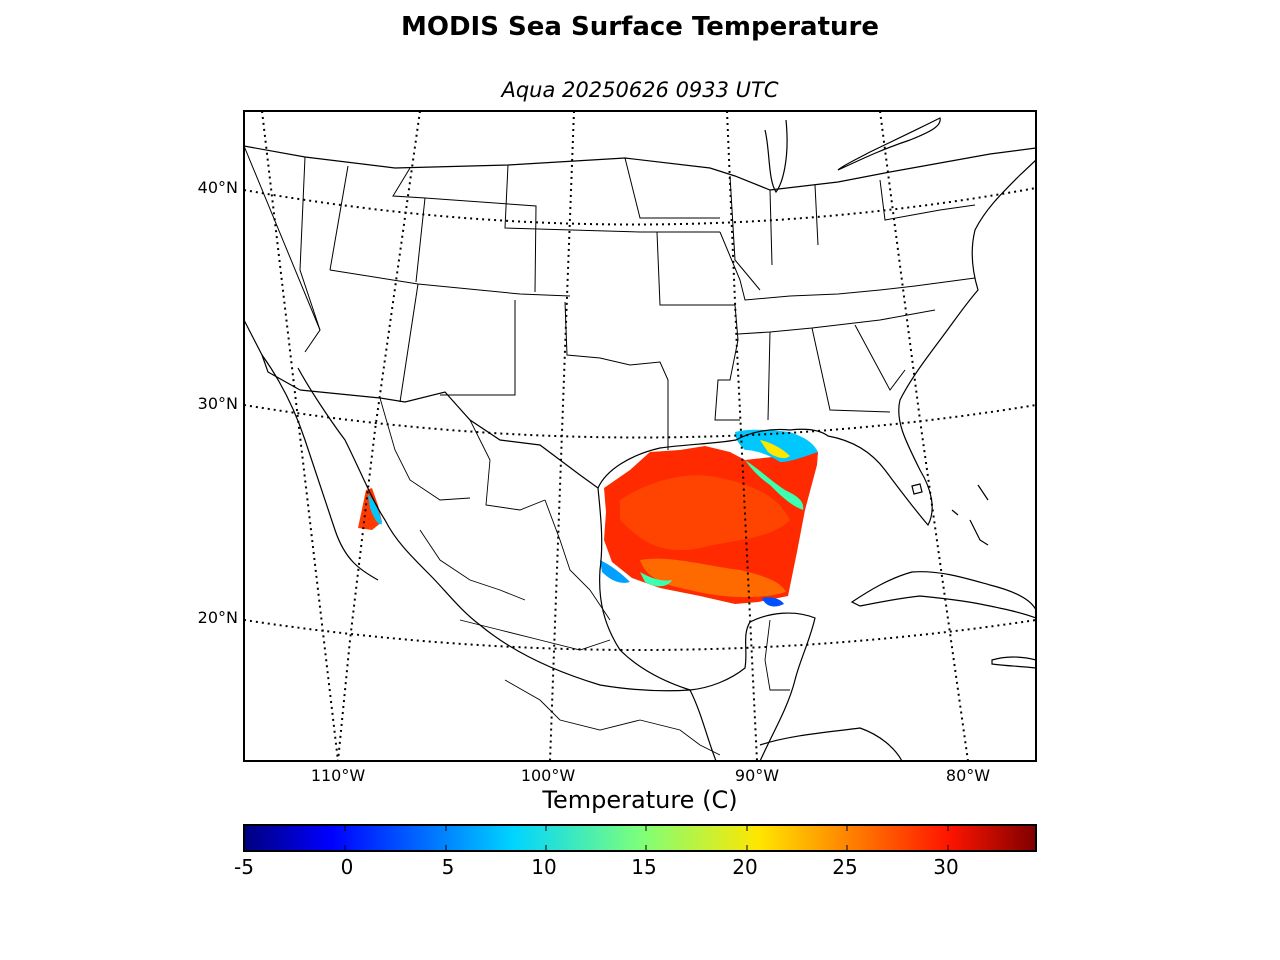 This screenshot has width=1280, height=960. What do you see at coordinates (672, 188) in the screenshot?
I see `state-line-ia` at bounding box center [672, 188].